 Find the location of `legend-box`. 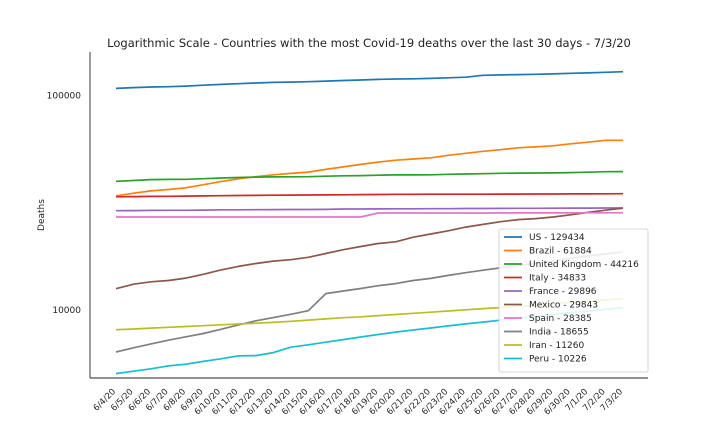

legend-box is located at coordinates (573, 300).